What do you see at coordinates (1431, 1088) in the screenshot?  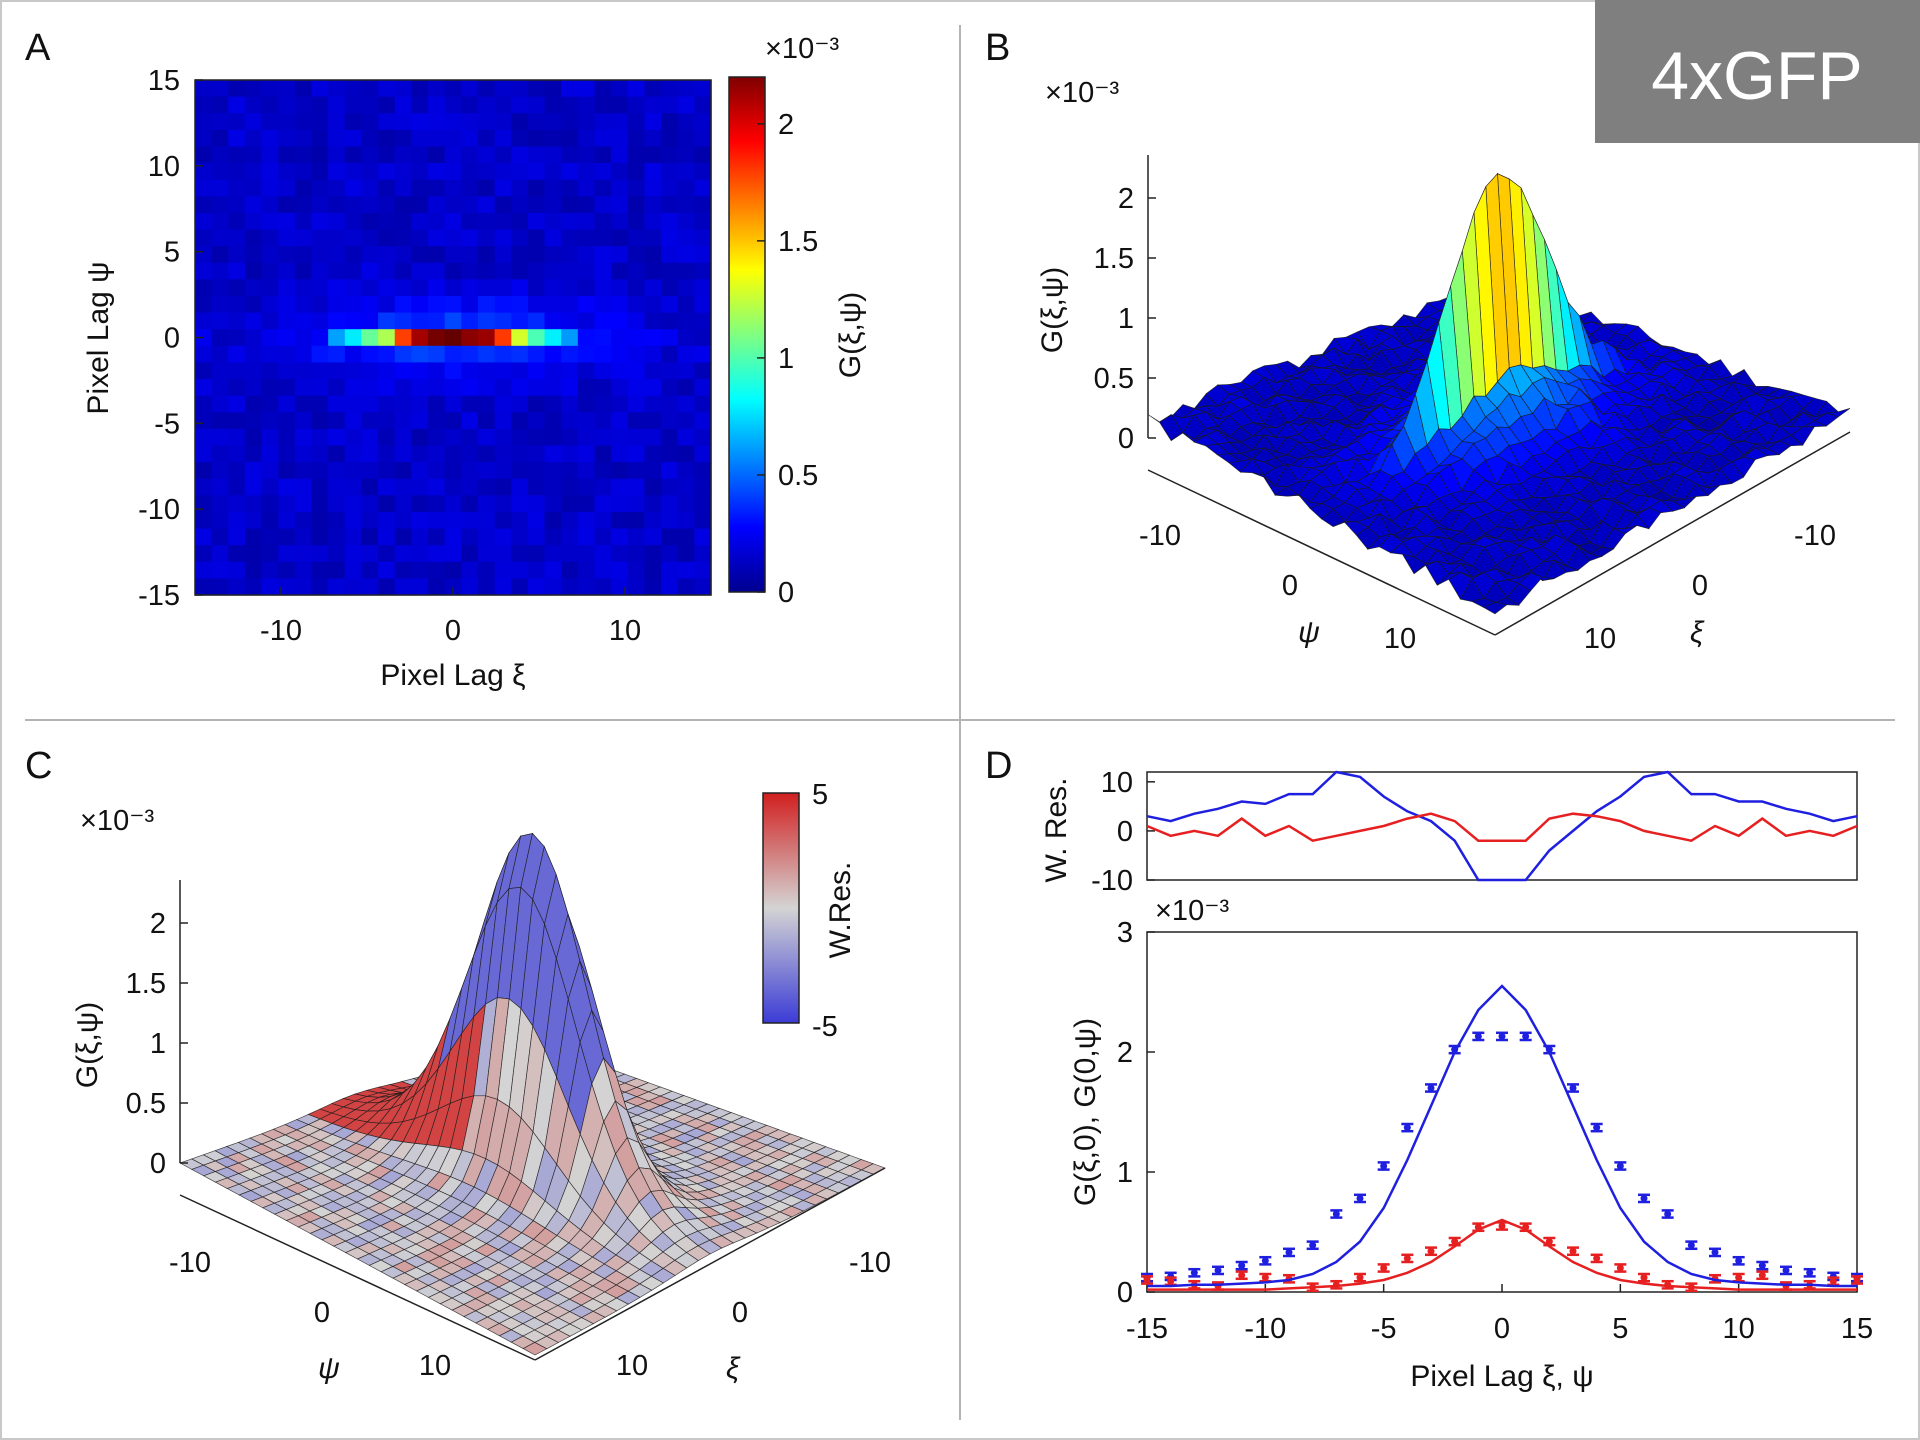 I see `data-point-blue` at bounding box center [1431, 1088].